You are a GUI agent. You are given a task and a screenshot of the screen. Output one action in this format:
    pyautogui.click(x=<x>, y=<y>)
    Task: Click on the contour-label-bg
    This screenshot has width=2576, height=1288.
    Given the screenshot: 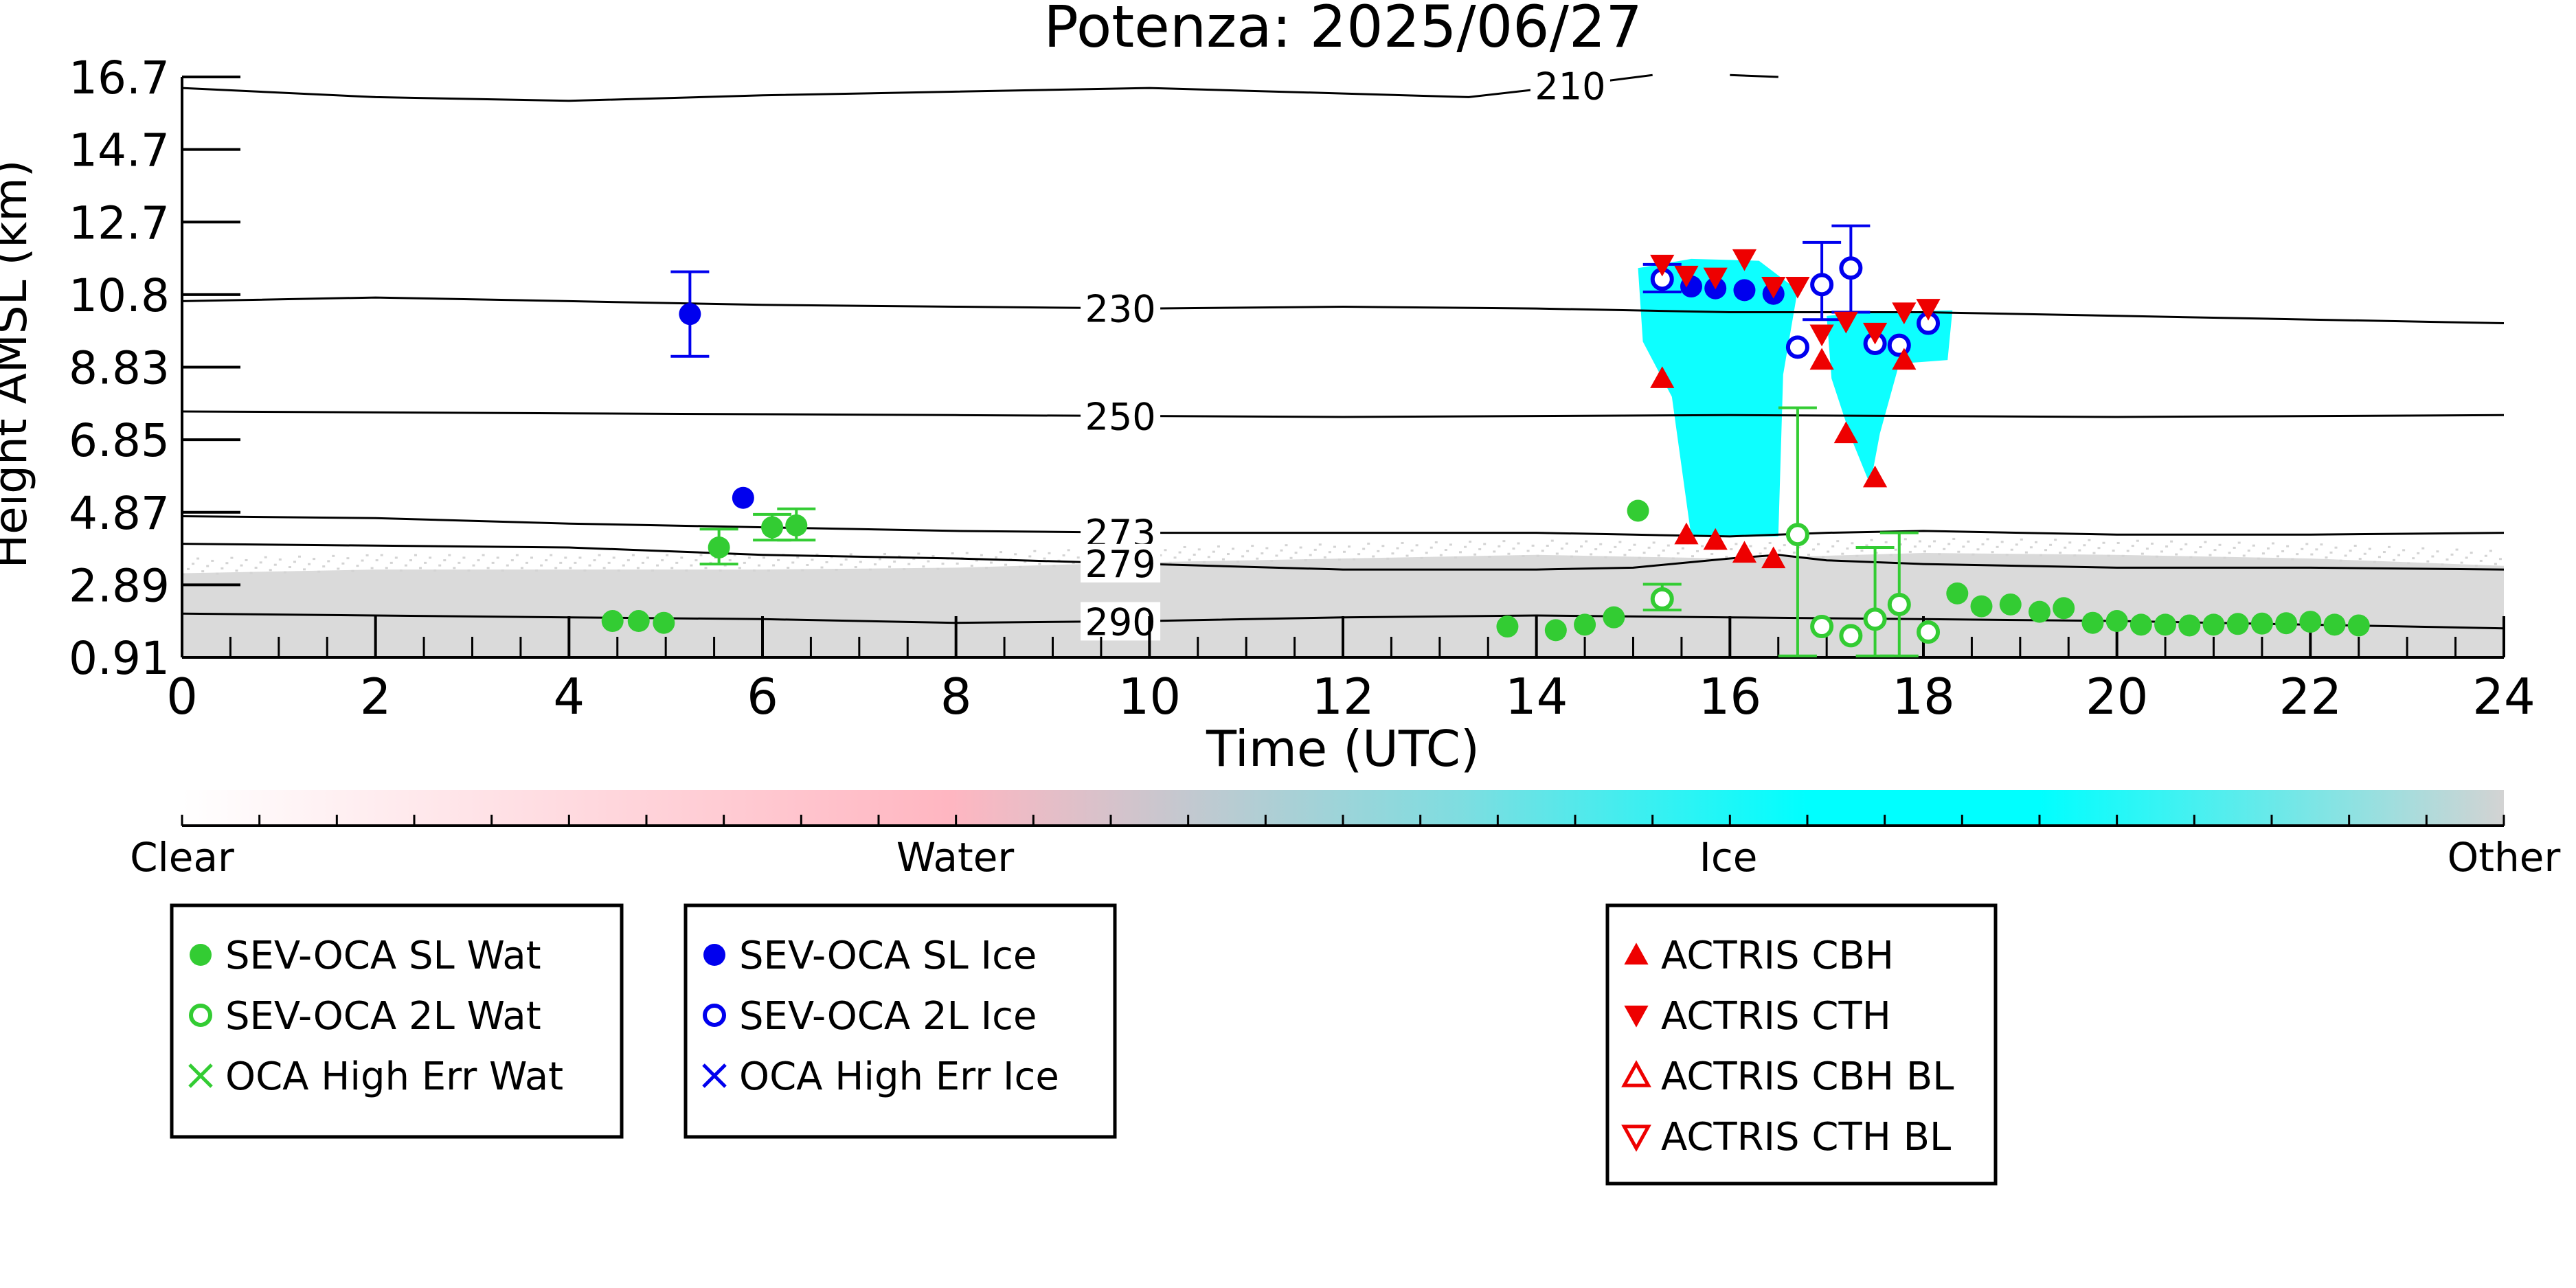 What is the action you would take?
    pyautogui.click(x=1121, y=563)
    